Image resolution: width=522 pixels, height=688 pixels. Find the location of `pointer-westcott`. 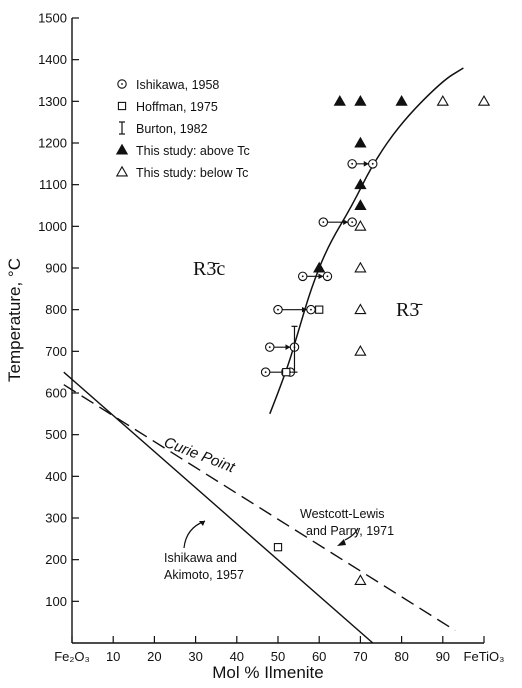

pointer-westcott is located at coordinates (351, 534).